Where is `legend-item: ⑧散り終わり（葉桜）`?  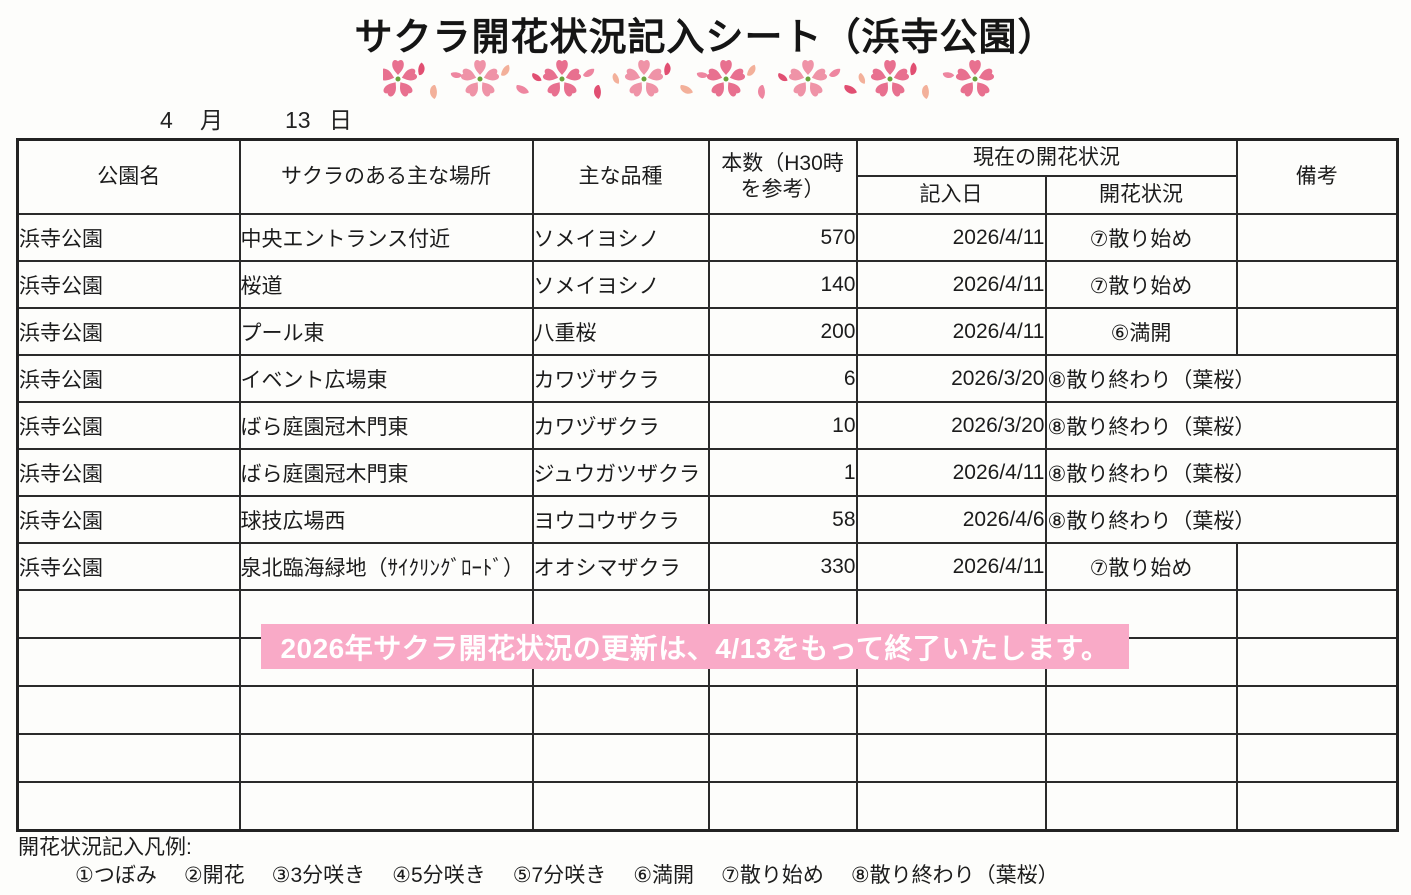
legend-item: ⑧散り終わり（葉桜） is located at coordinates (954, 875).